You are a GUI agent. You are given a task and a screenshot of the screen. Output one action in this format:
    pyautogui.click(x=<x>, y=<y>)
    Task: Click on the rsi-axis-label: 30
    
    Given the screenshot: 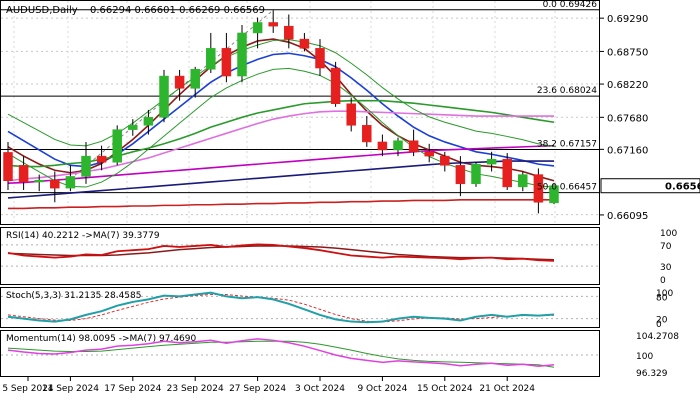 What is the action you would take?
    pyautogui.click(x=666, y=268)
    